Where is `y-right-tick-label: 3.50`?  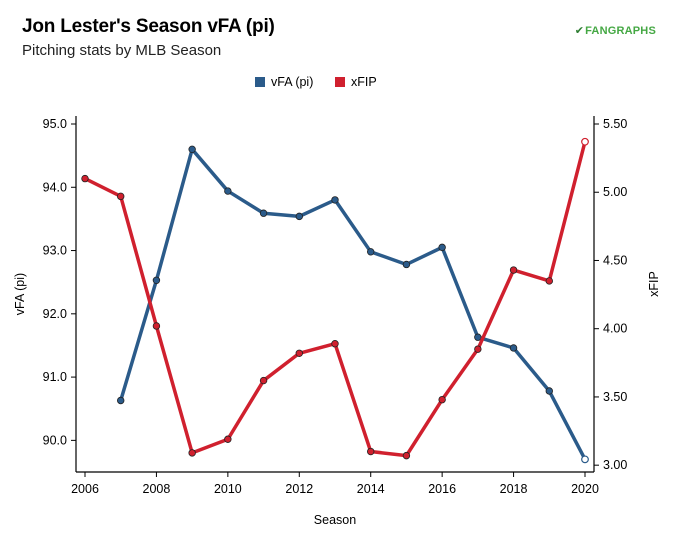 y-right-tick-label: 3.50 is located at coordinates (615, 397).